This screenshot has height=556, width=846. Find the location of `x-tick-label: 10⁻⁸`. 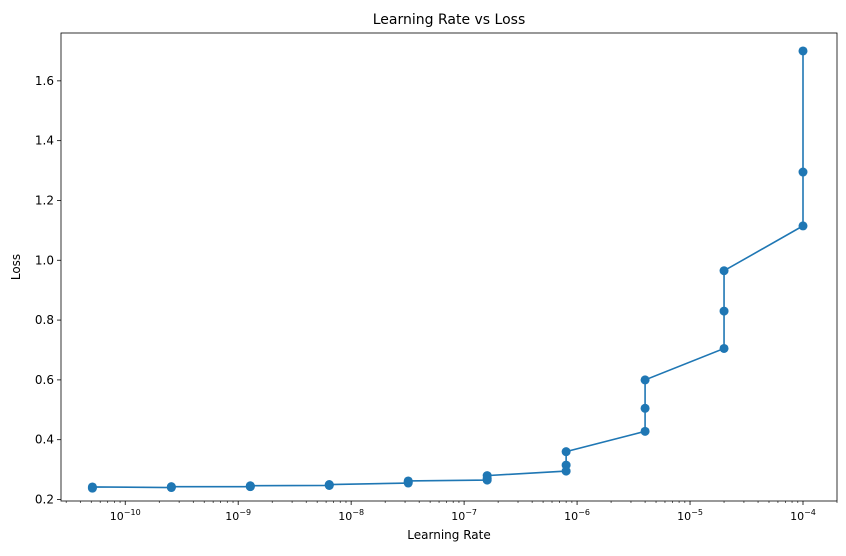

x-tick-label: 10⁻⁸ is located at coordinates (351, 515).